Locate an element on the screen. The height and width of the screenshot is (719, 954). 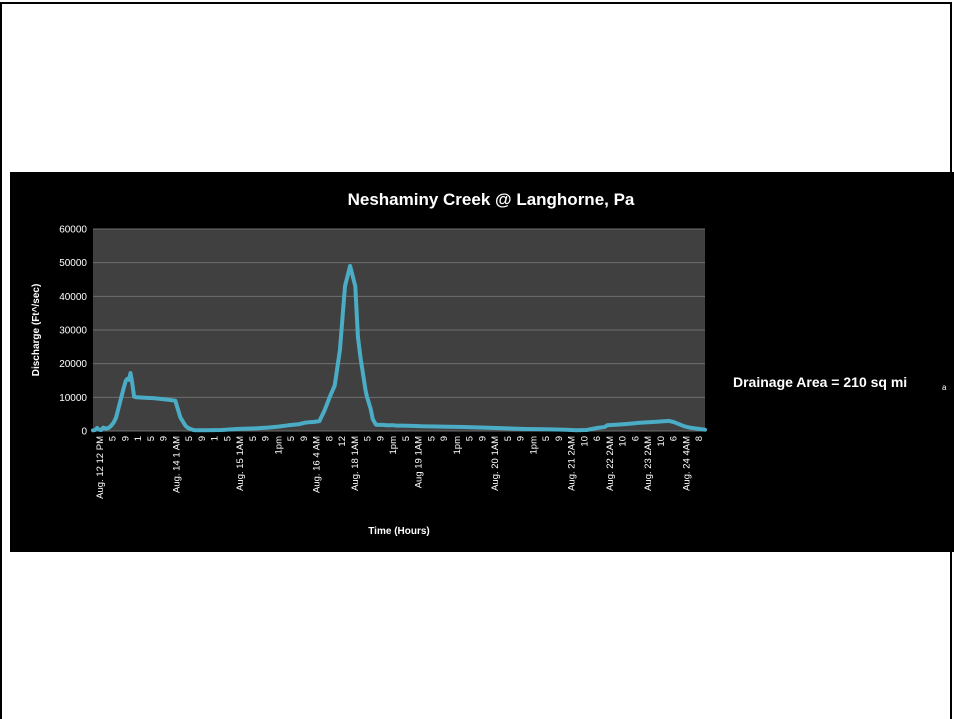
y-axis-label: Discharge (Ft^/sec) is located at coordinates (36, 330).